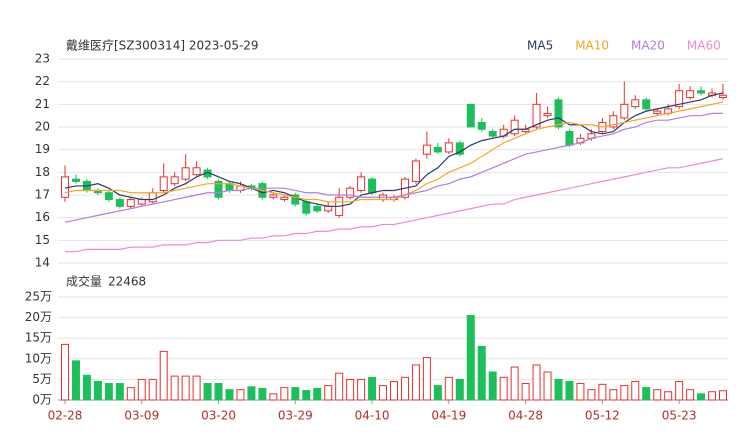 The width and height of the screenshot is (740, 444). I want to click on x-tick-label: 04-19, so click(448, 416).